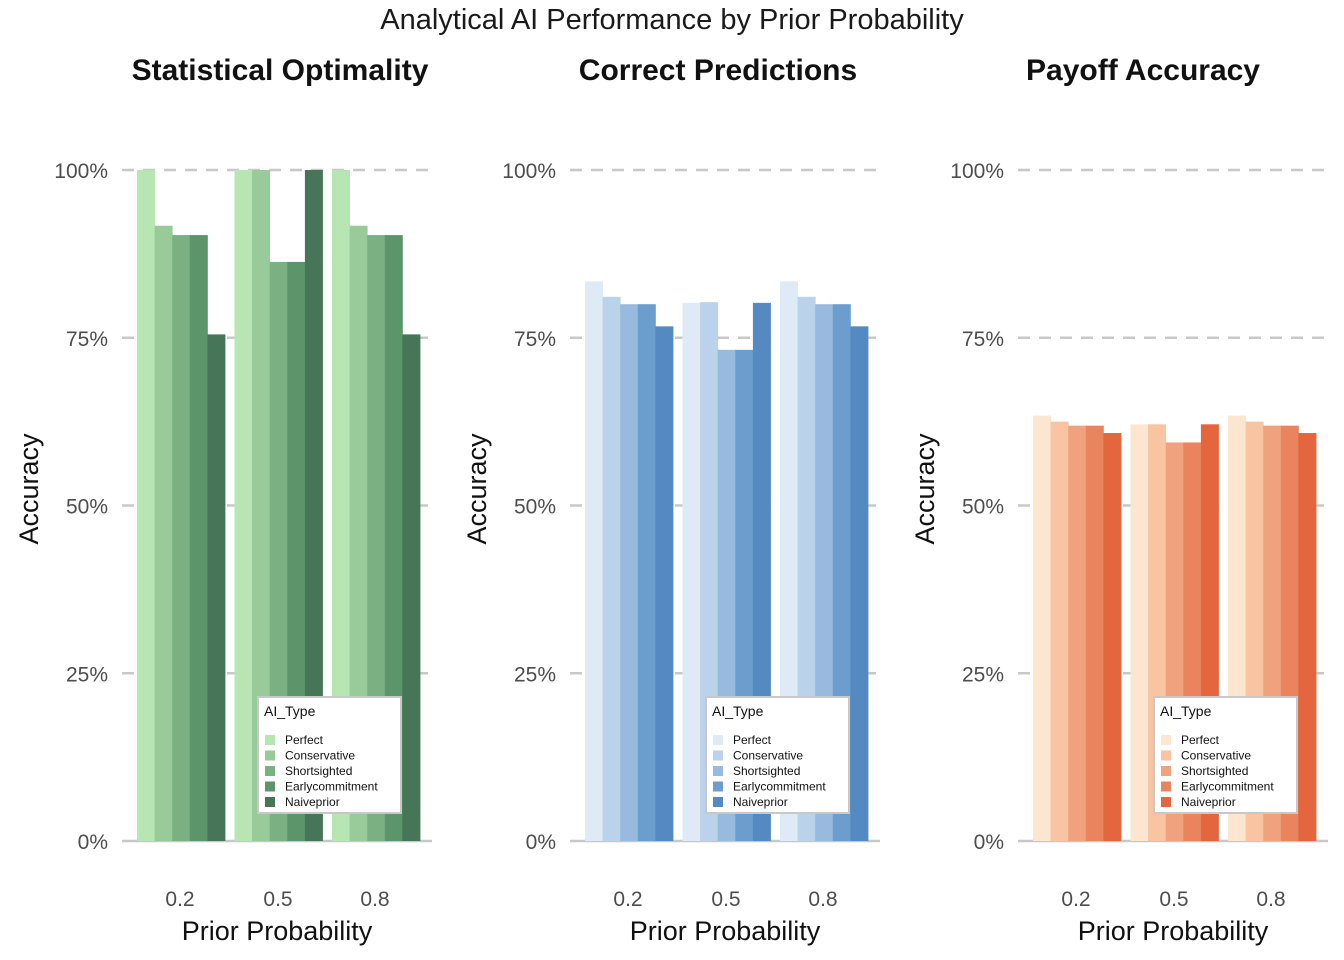  Describe the element at coordinates (358, 533) in the screenshot. I see `bar-conservative-0.8` at that location.